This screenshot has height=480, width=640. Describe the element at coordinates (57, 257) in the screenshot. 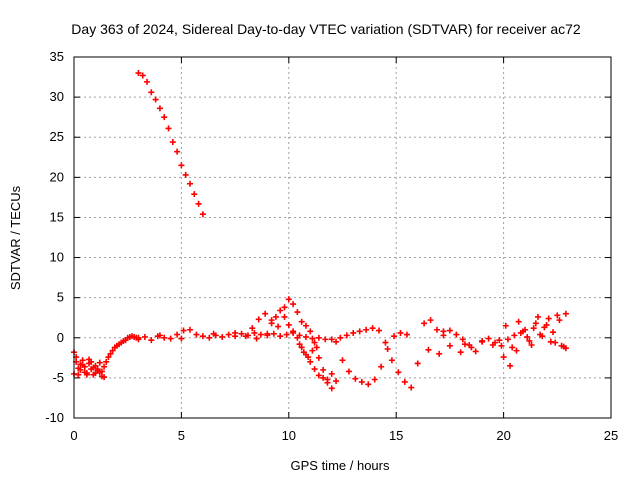

I see `y-tick-label: 10` at that location.